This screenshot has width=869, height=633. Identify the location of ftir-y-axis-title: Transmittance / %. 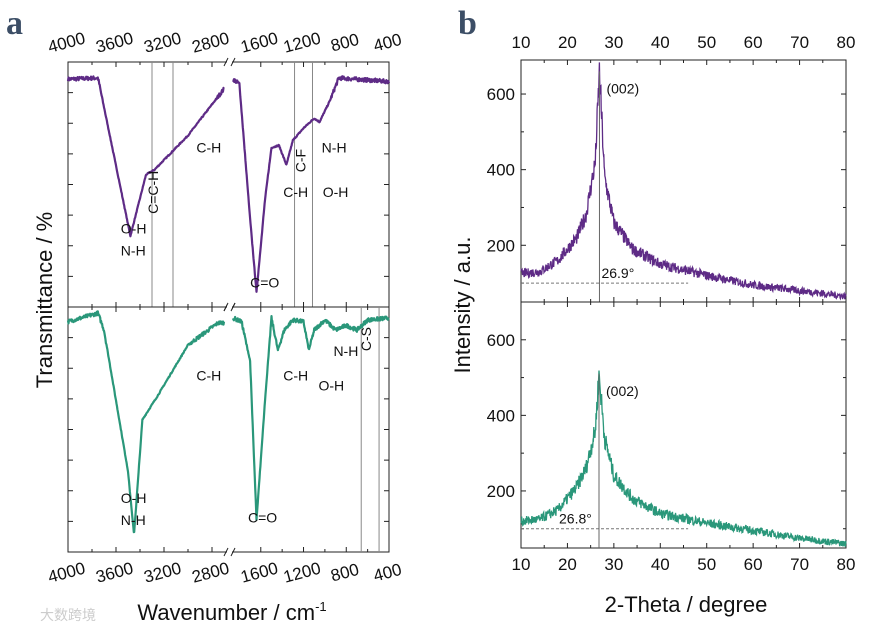
(44, 300).